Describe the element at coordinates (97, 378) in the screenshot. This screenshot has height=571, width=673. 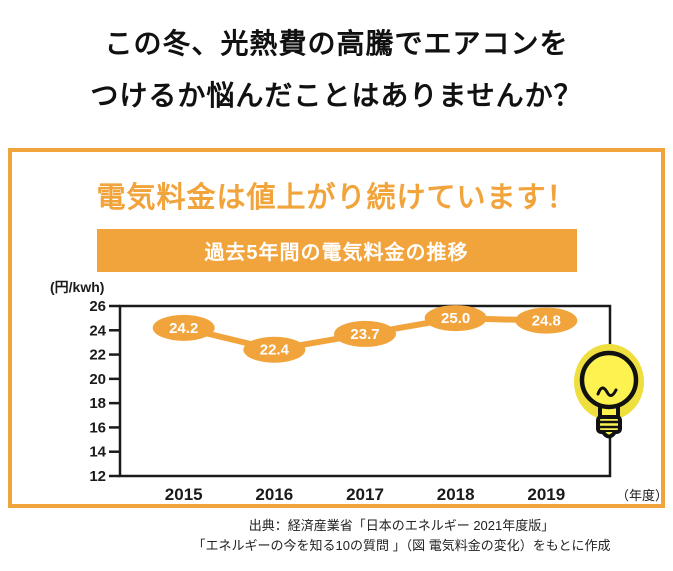
I see `svg-text: 20` at that location.